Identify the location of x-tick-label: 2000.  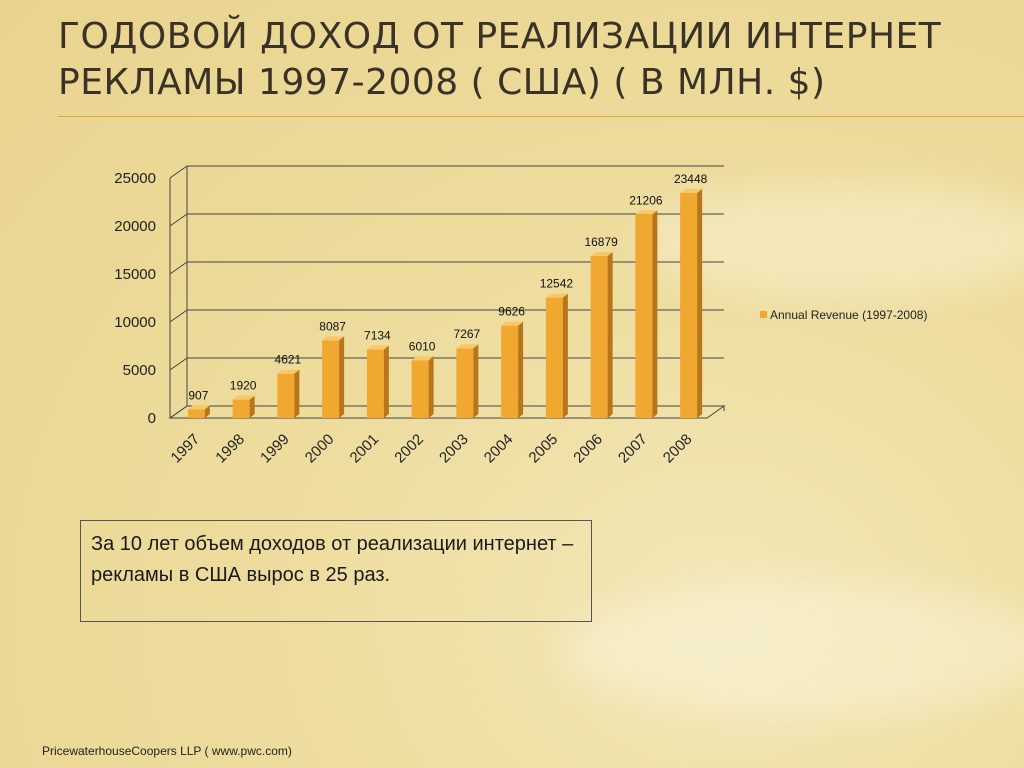
(320, 449).